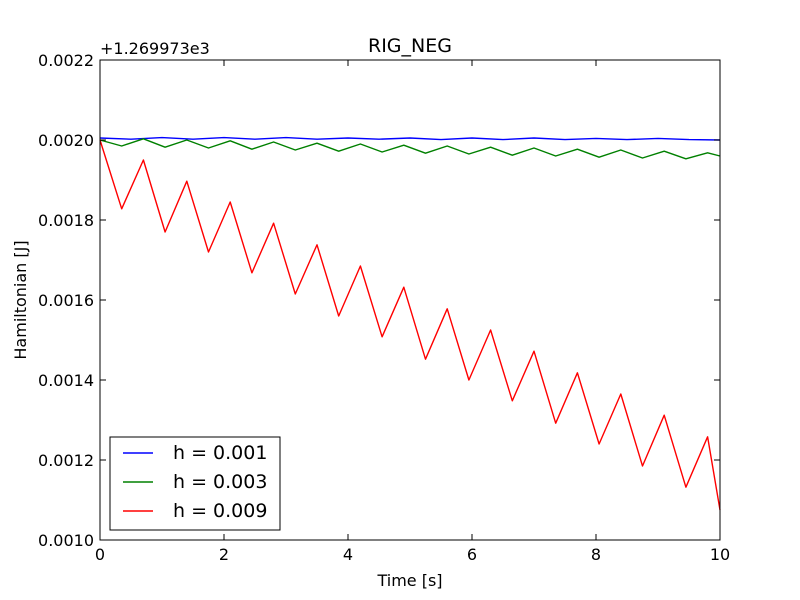 This screenshot has height=600, width=800. I want to click on x-tick-label: 4, so click(348, 554).